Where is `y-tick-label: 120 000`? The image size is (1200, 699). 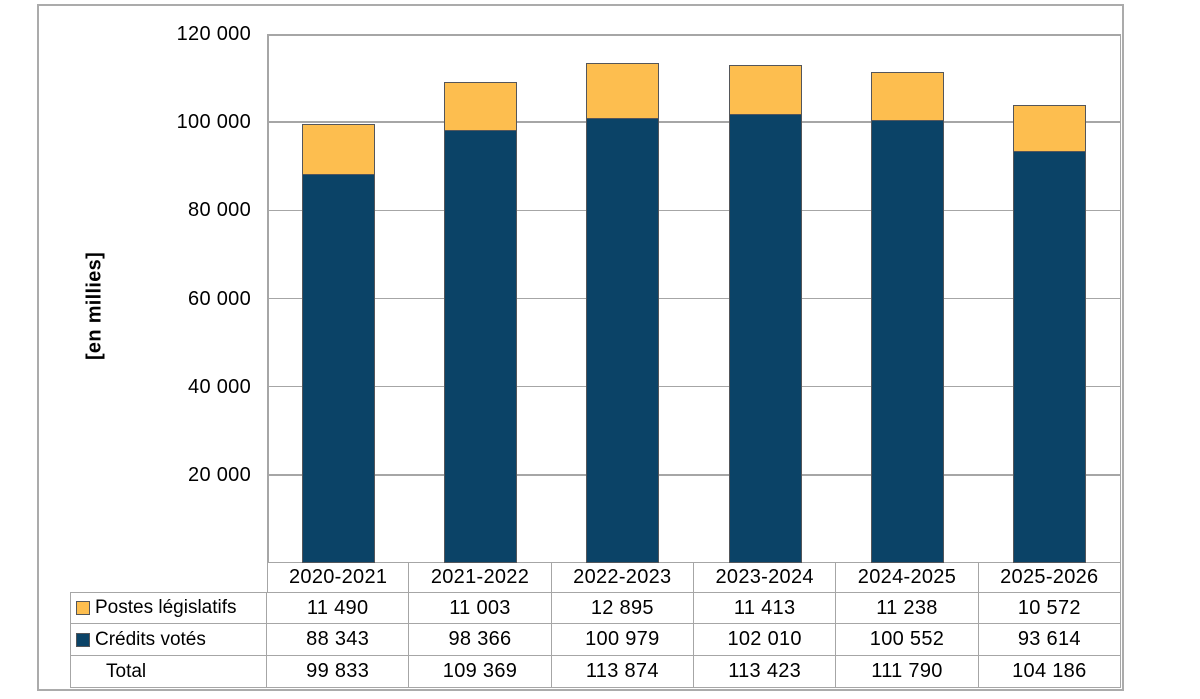
y-tick-label: 120 000 is located at coordinates (213, 34).